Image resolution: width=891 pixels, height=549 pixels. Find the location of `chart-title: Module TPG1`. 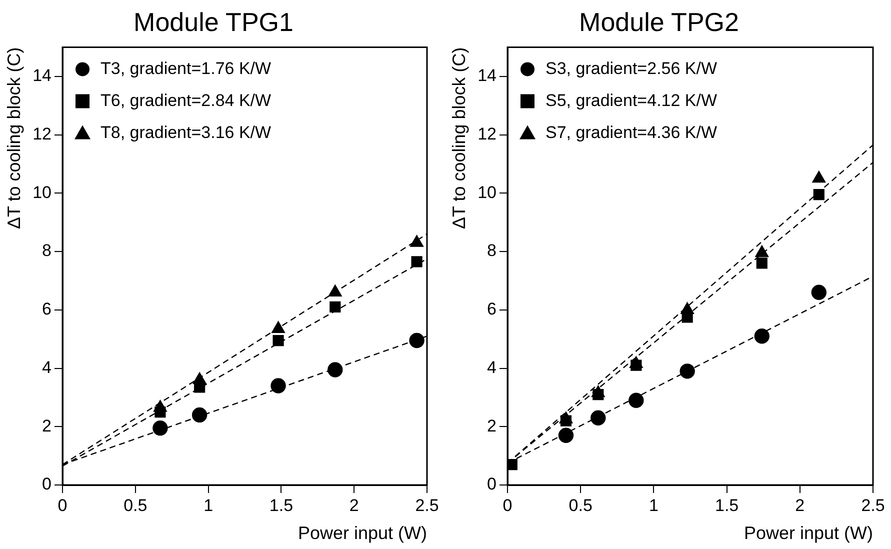

chart-title: Module TPG1 is located at coordinates (214, 21).